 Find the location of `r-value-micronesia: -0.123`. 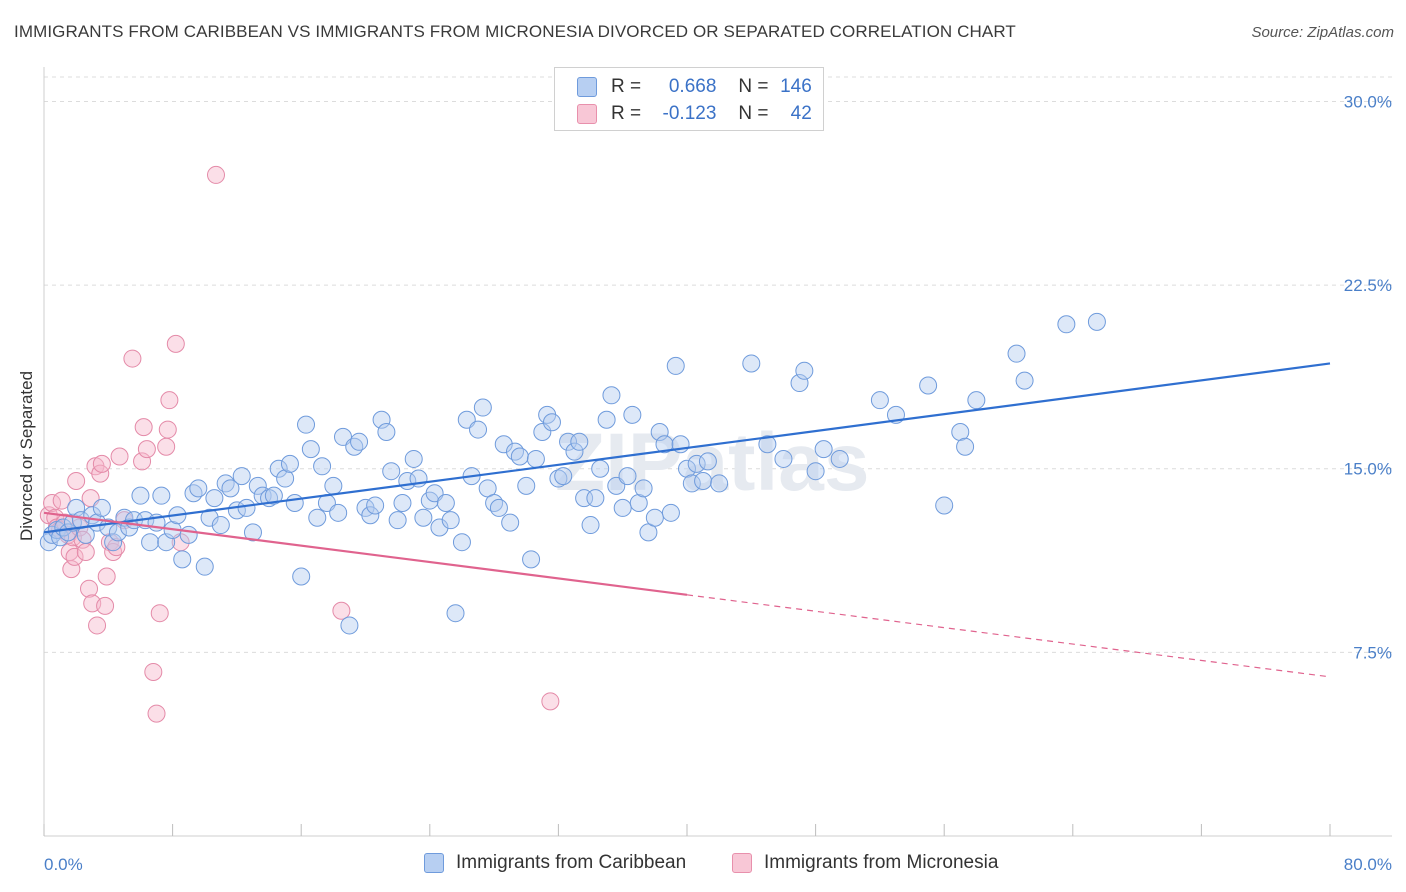

r-value-micronesia: -0.123 is located at coordinates (689, 113).